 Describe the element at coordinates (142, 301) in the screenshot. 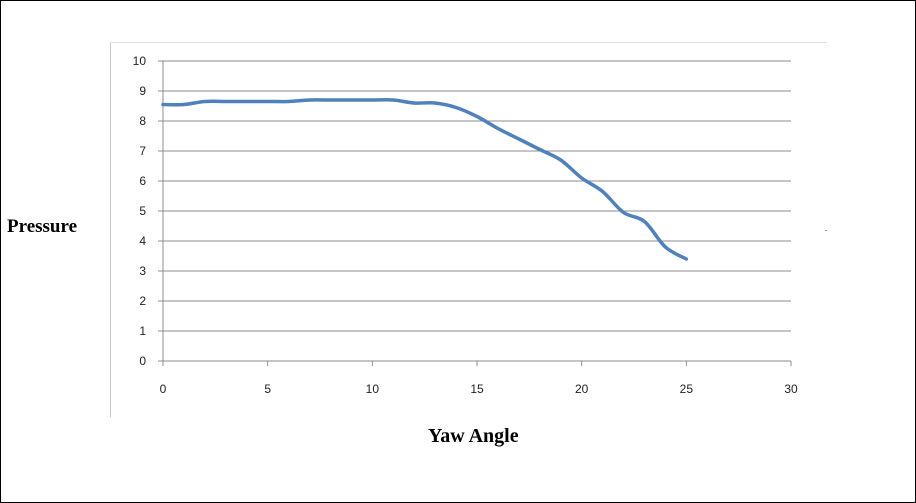

I see `y-tick-label-2: 2` at that location.